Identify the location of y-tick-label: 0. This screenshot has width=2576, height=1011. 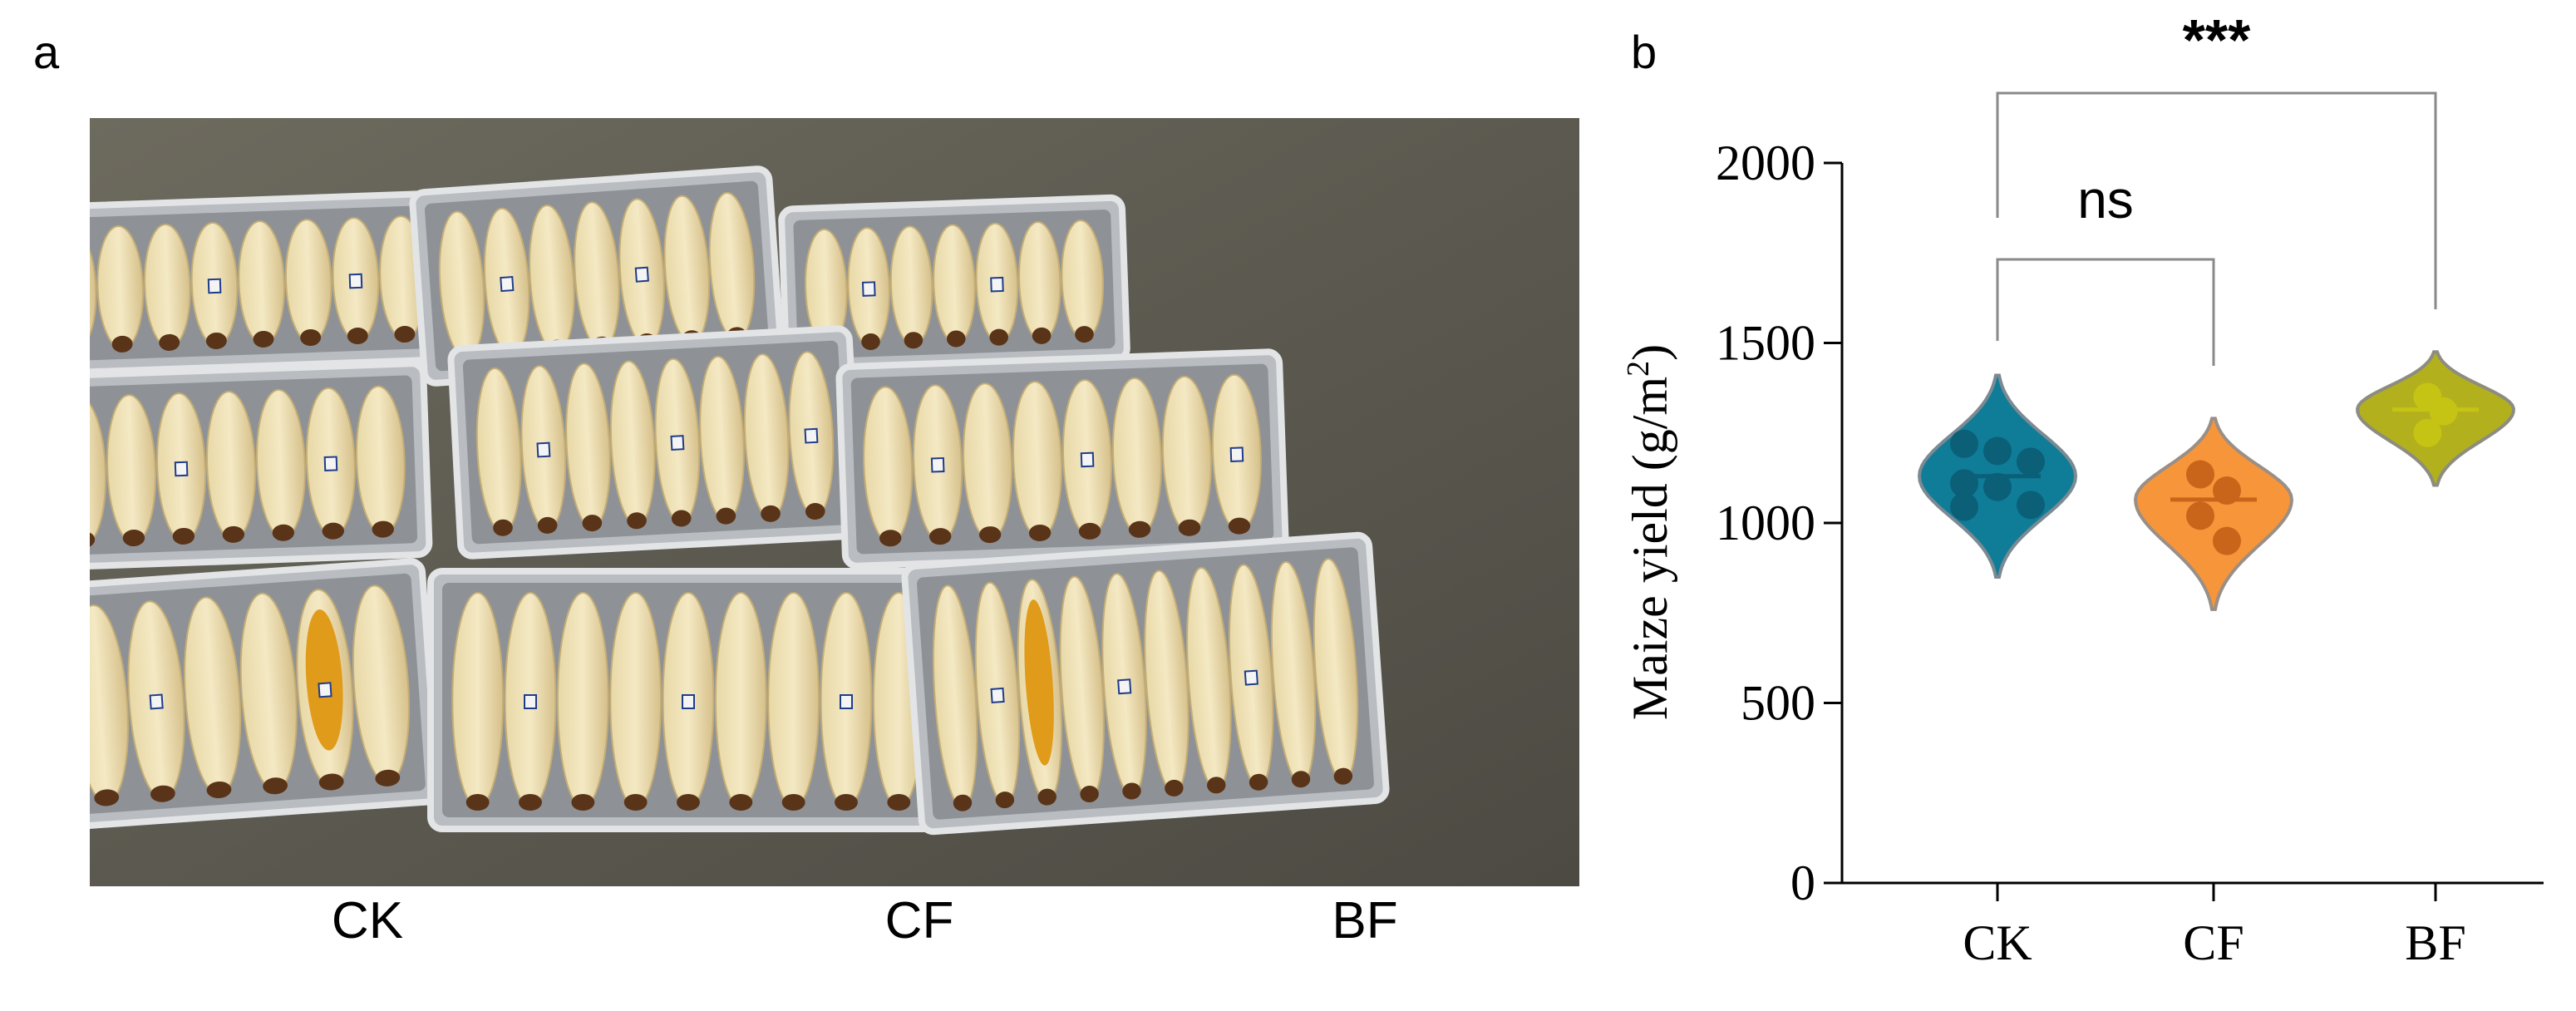
(1802, 883).